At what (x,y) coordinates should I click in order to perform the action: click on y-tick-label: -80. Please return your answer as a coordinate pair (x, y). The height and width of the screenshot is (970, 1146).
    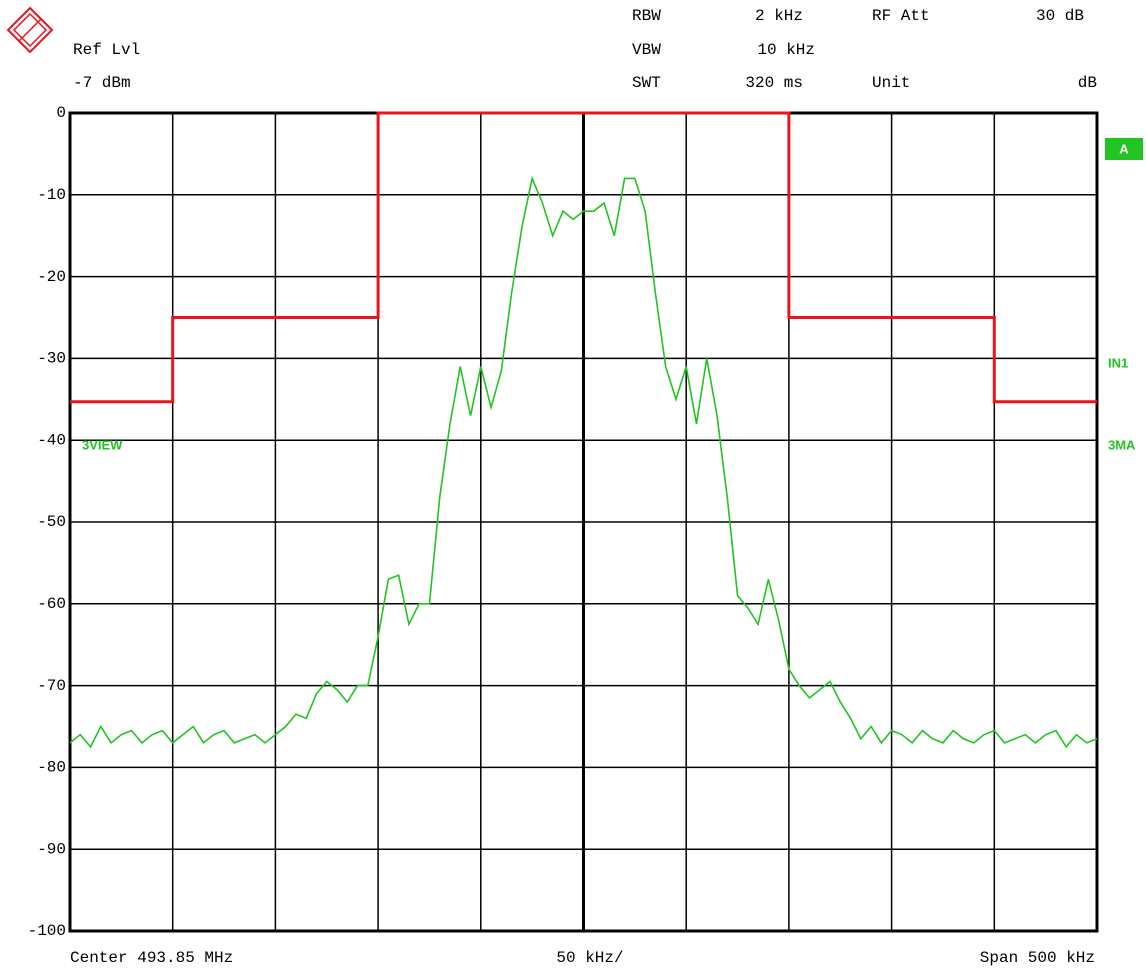
    Looking at the image, I should click on (51, 768).